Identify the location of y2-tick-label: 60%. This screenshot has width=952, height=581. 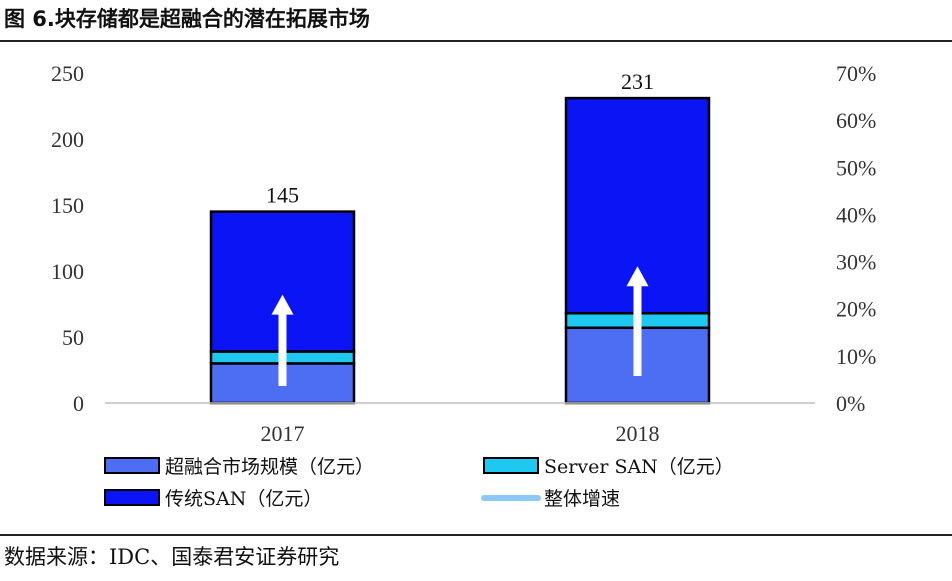
(856, 120).